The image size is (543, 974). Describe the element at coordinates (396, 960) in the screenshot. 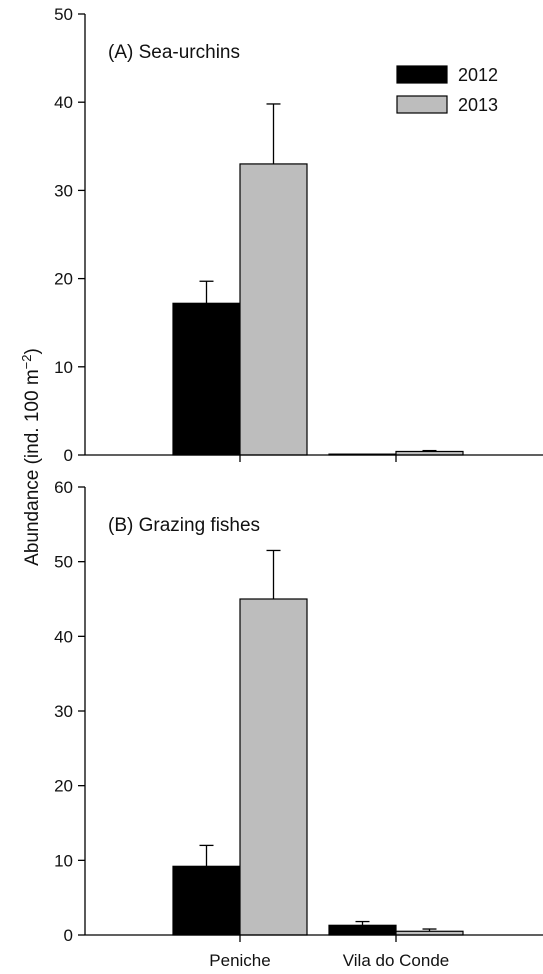

I see `category-label: Vila do Conde` at that location.